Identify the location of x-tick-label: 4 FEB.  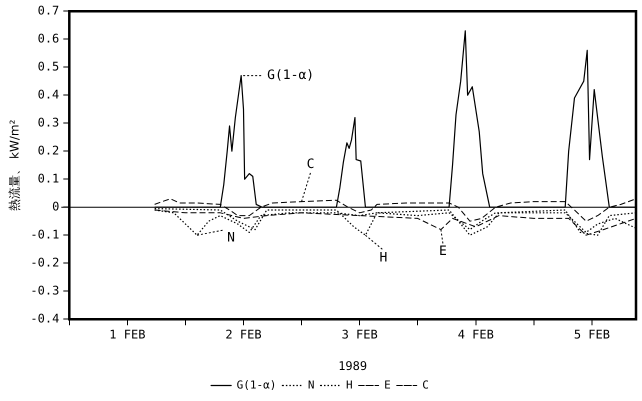
(476, 335).